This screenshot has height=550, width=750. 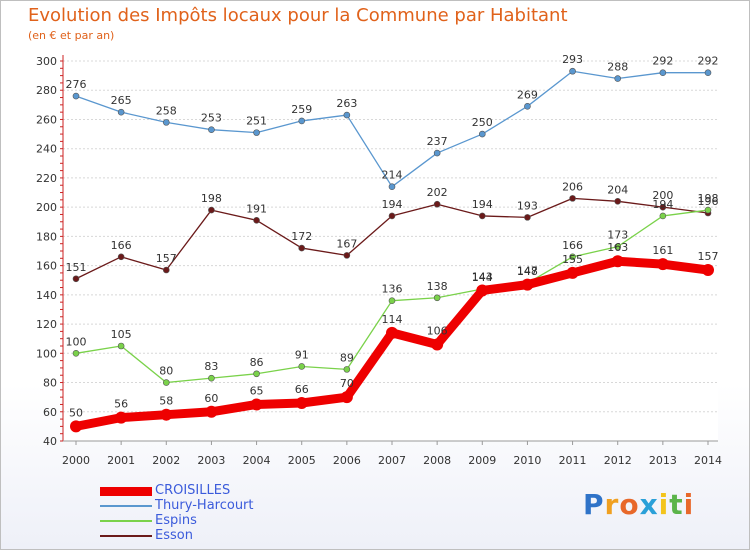 What do you see at coordinates (437, 192) in the screenshot?
I see `data-label: 202` at bounding box center [437, 192].